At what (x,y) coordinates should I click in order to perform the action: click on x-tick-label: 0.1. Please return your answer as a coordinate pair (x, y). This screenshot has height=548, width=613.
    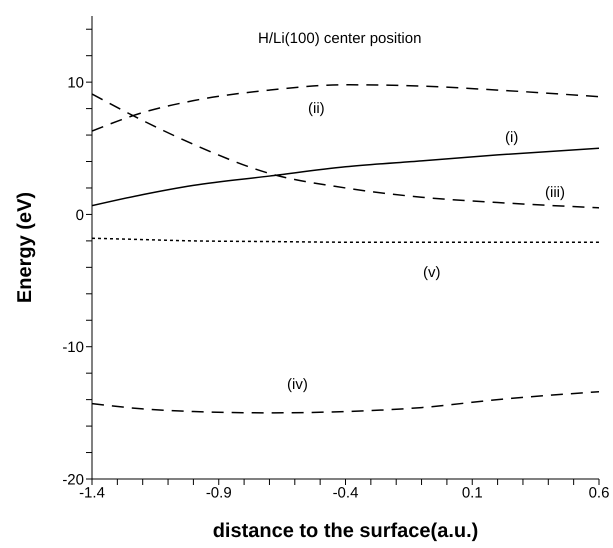
    Looking at the image, I should click on (472, 493).